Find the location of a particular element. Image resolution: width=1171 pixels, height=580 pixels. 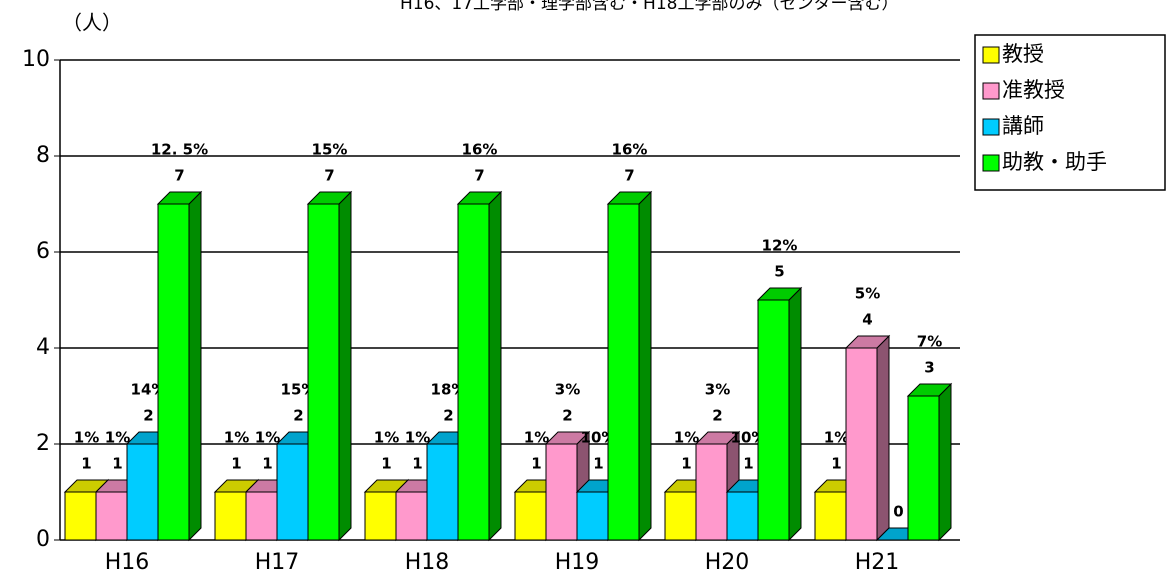

y-tick-label: 0 is located at coordinates (43, 539).